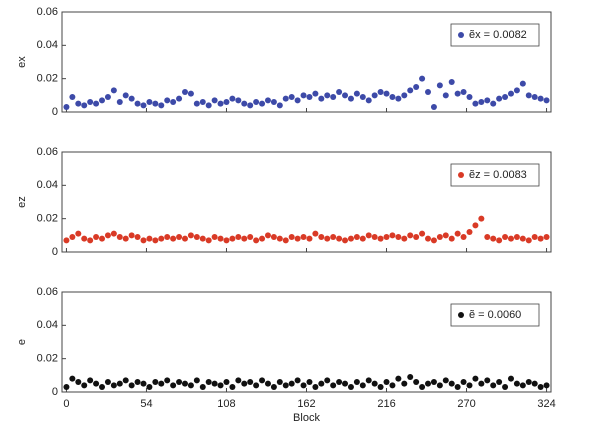 The image size is (608, 430). What do you see at coordinates (47, 325) in the screenshot?
I see `y-tick-label: 0.04` at bounding box center [47, 325].